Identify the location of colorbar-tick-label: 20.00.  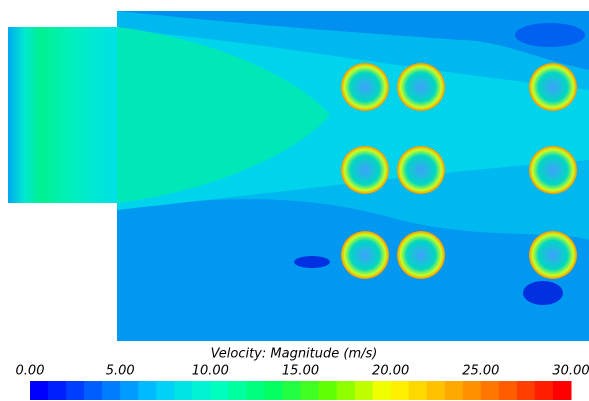
(390, 371).